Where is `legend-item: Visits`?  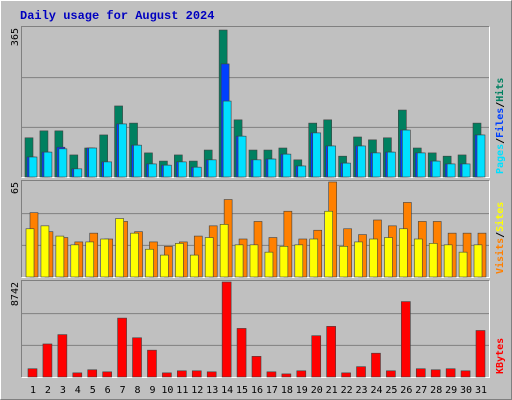 legend-item: Visits is located at coordinates (500, 256).